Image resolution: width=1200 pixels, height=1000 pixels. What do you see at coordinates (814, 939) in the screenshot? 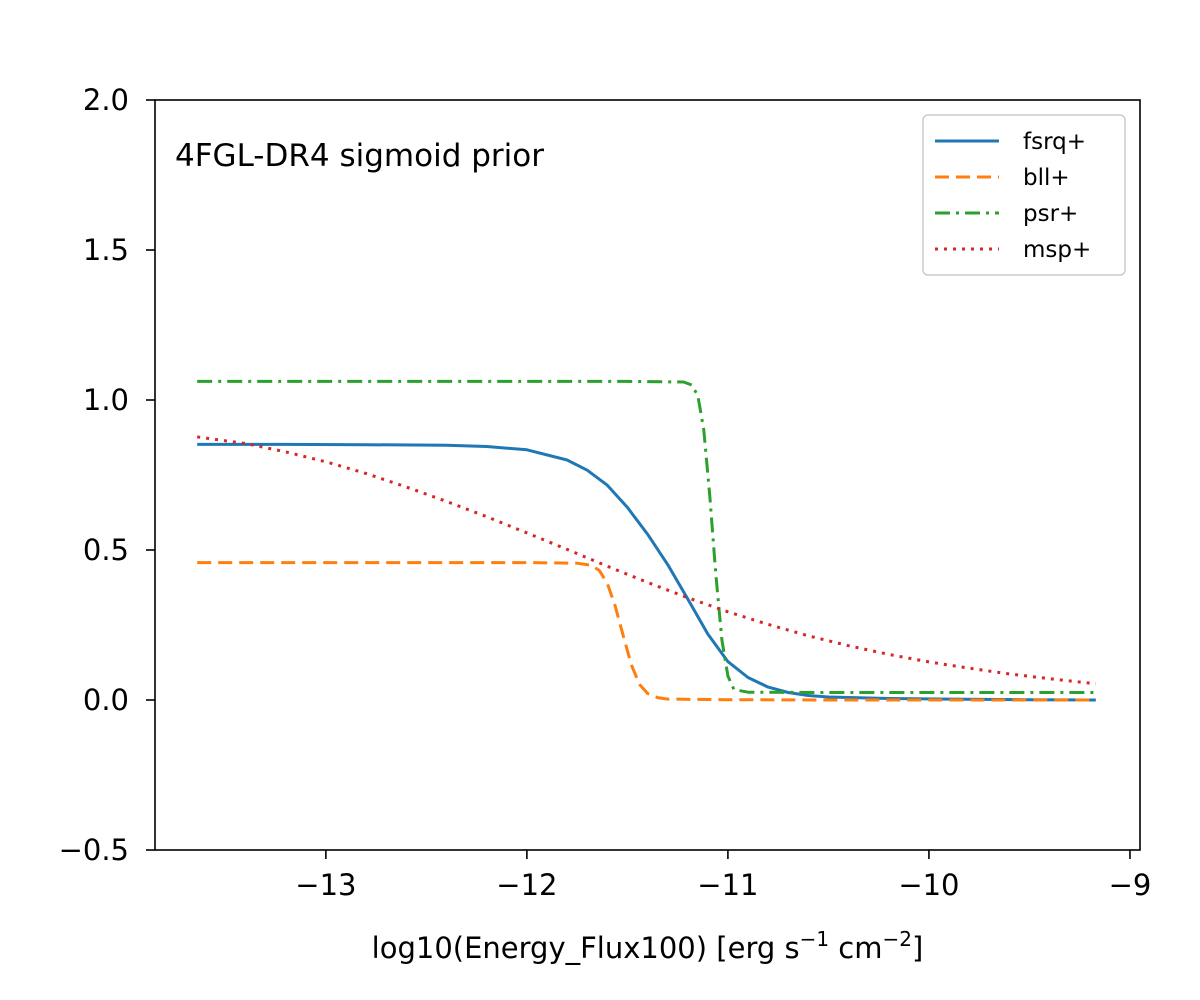
I see `x-axis-label-exp1: −1` at bounding box center [814, 939].